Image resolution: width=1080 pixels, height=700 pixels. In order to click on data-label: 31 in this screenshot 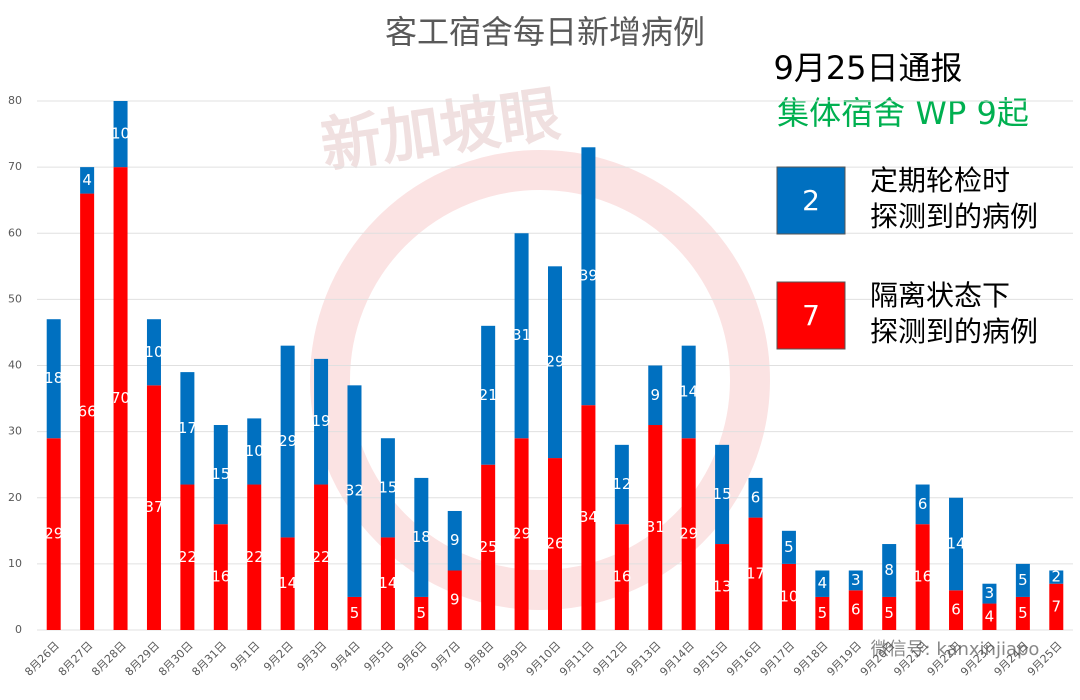, I will do `click(655, 527)`.